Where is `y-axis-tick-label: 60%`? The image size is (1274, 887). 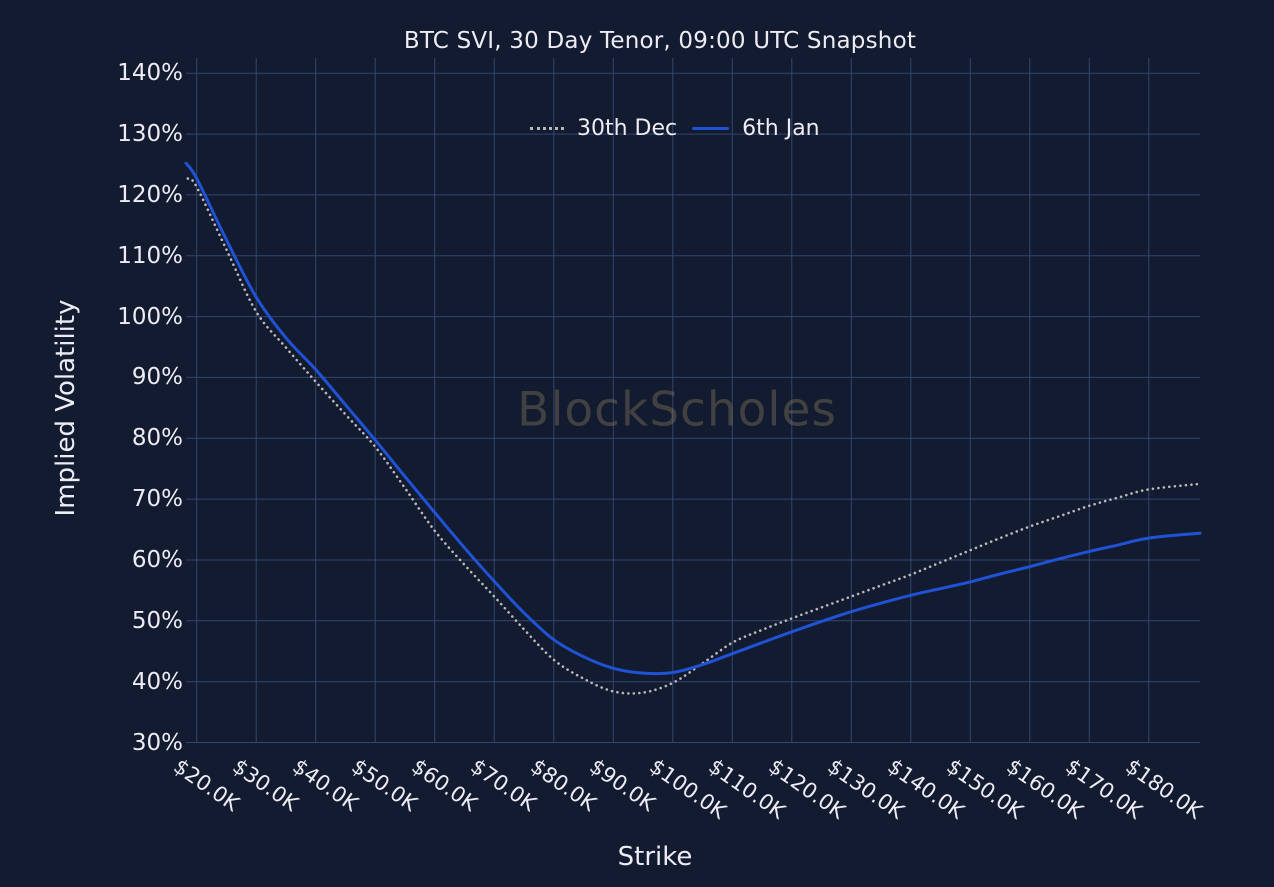 y-axis-tick-label: 60% is located at coordinates (157, 559).